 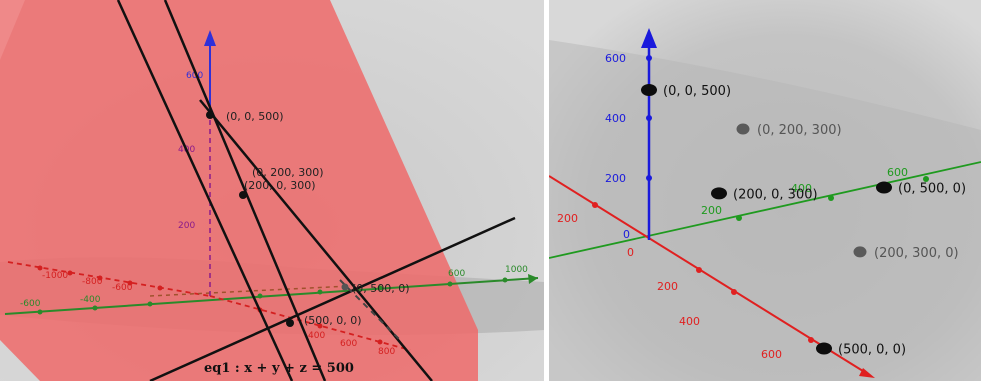 I want to click on trace-line, so click(x=250, y=291).